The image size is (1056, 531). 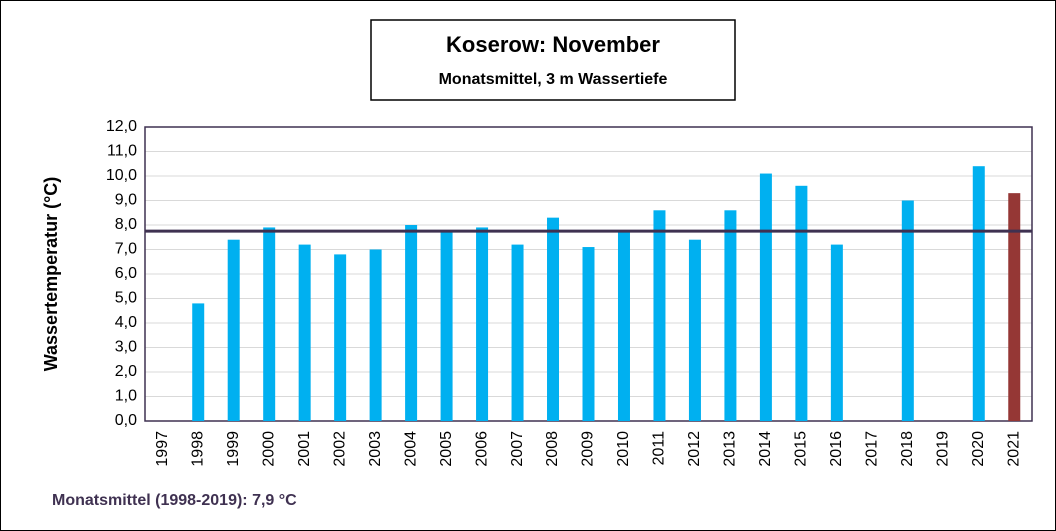 I want to click on x-tick-label: 2016, so click(x=836, y=449).